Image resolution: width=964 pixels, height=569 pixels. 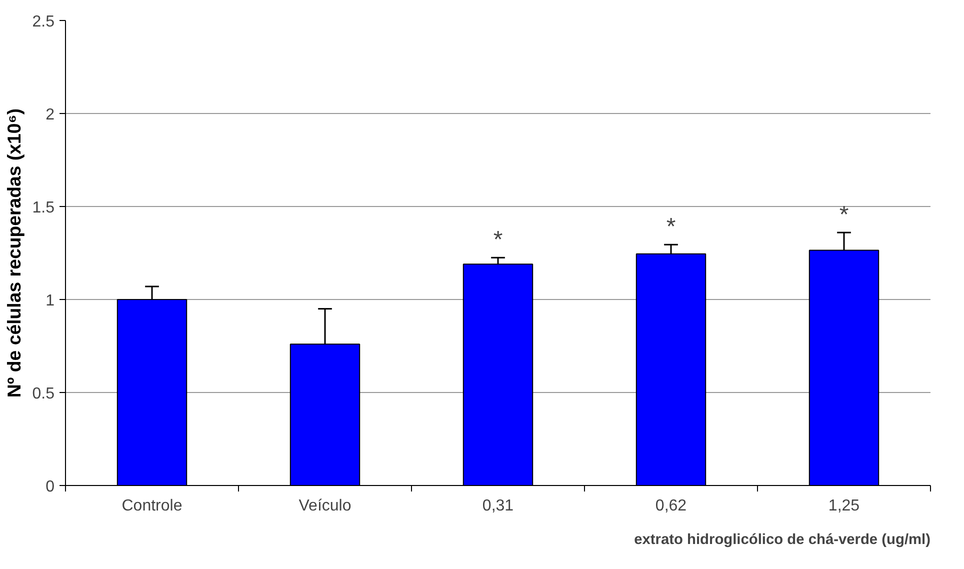 What do you see at coordinates (50, 115) in the screenshot?
I see `y-tick-label: 2` at bounding box center [50, 115].